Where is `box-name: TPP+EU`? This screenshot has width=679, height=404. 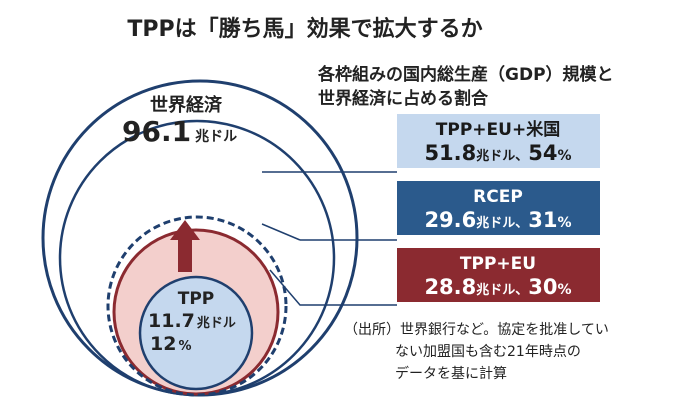 box-name: TPP+EU is located at coordinates (498, 264).